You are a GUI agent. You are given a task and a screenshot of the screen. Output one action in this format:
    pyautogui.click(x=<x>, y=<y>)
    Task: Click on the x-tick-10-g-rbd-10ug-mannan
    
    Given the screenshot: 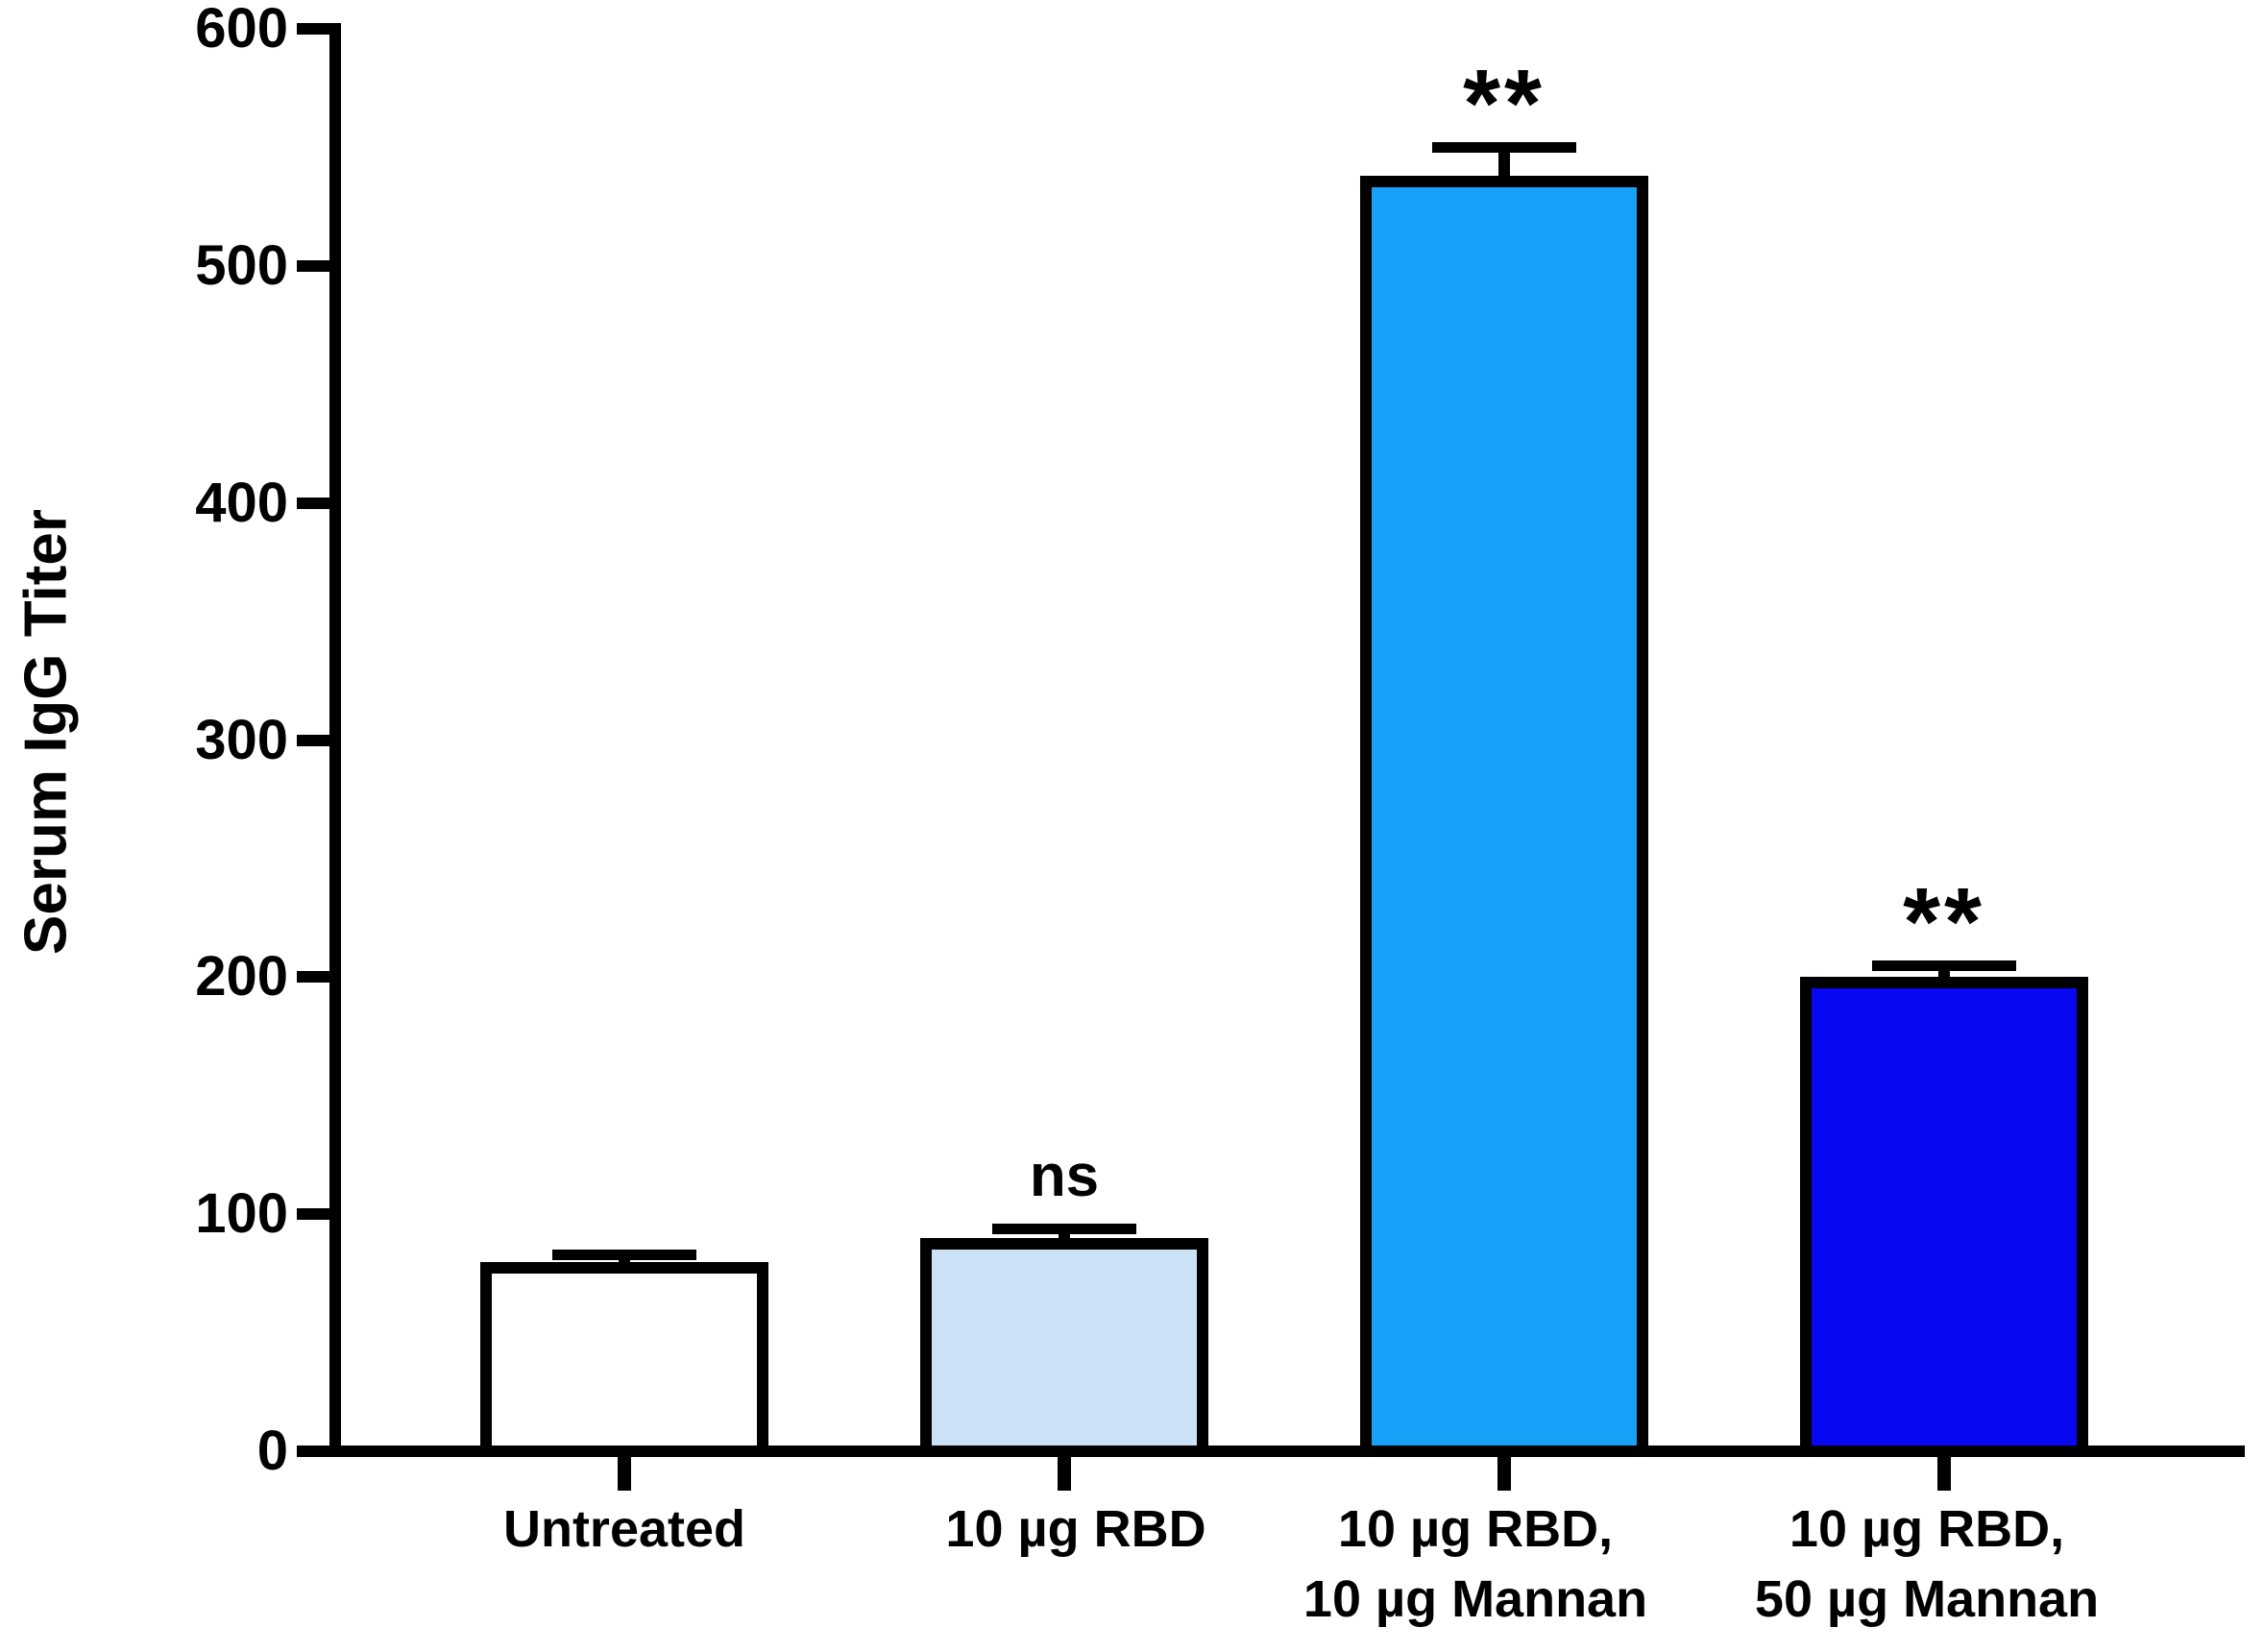 What is the action you would take?
    pyautogui.click(x=1504, y=1471)
    